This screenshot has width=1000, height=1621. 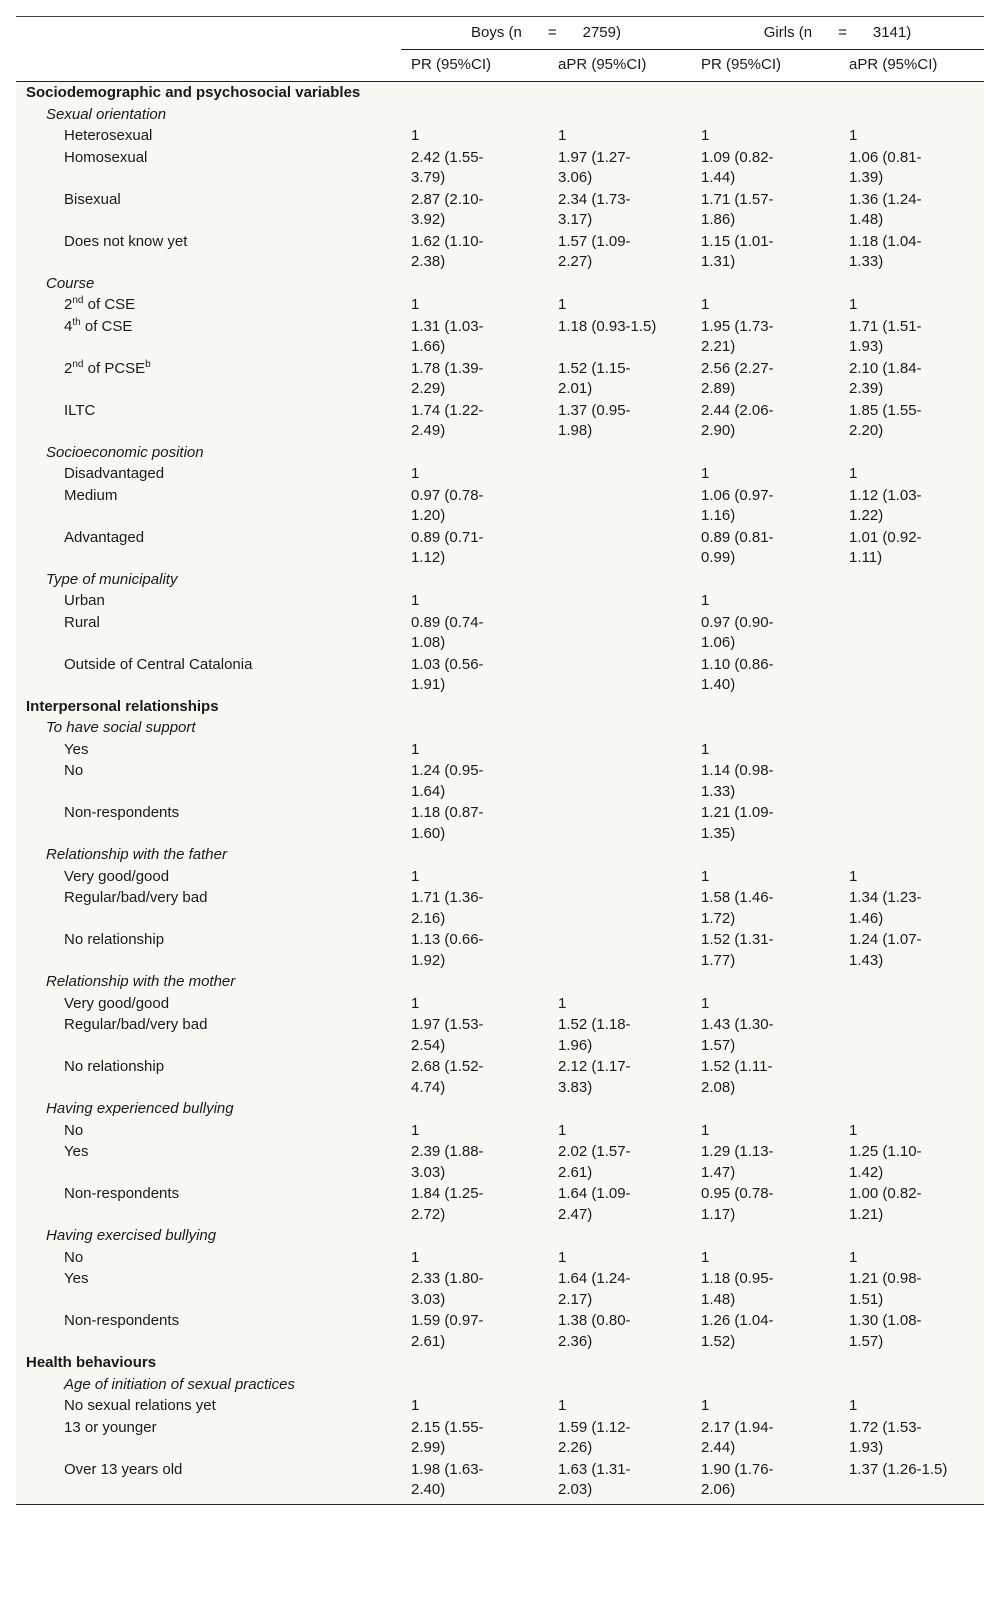 What do you see at coordinates (737, 251) in the screenshot?
I see `girls-pr-value: 1.15 (1.01- 1.31)` at bounding box center [737, 251].